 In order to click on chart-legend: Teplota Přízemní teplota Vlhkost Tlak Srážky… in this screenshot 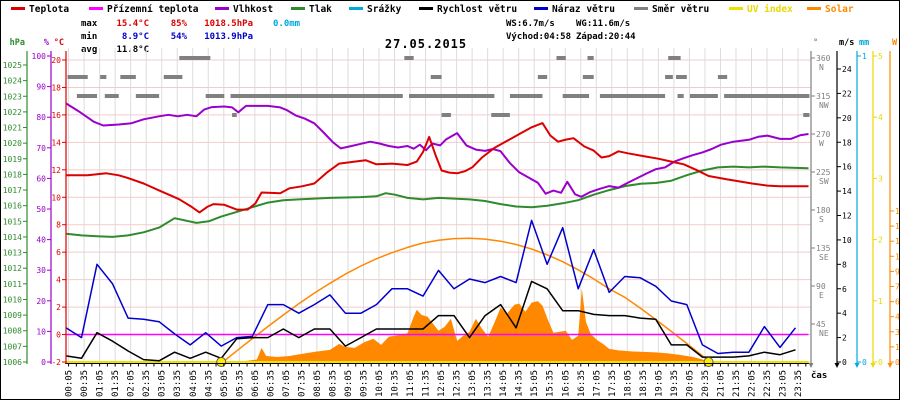, I will do `click(450, 11)`.